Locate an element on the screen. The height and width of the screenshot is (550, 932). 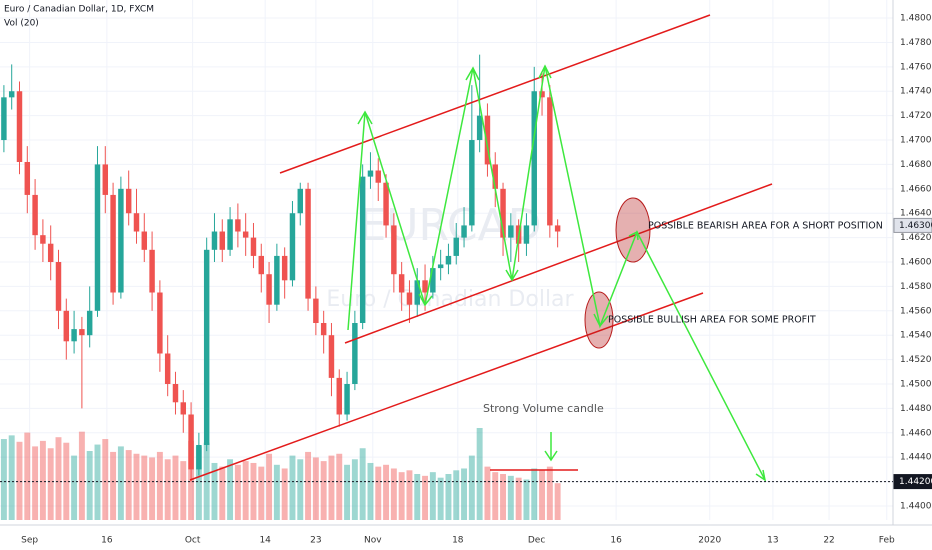
x-tick-label: 2020 is located at coordinates (709, 541).